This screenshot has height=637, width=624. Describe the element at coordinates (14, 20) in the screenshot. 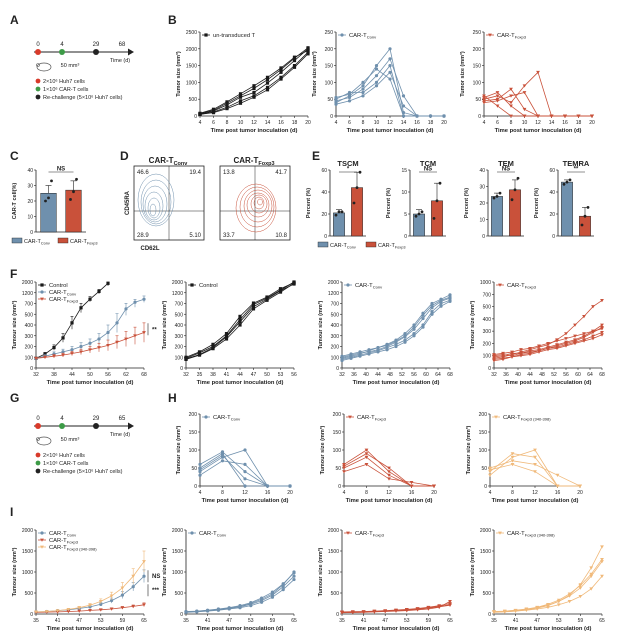

I see `panel-label-a: A` at that location.